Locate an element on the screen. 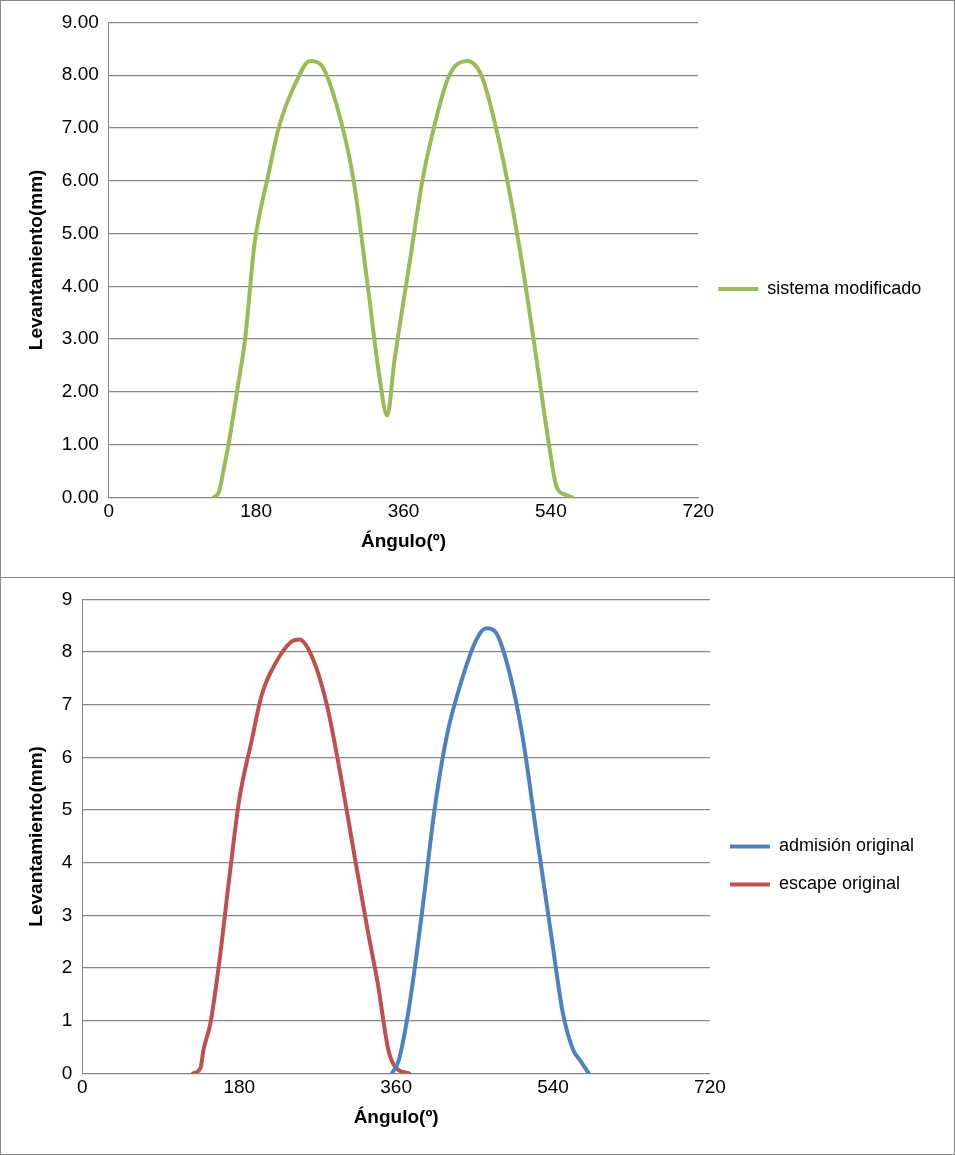 This screenshot has height=1155, width=955. y-tick-label: 8 is located at coordinates (67, 651).